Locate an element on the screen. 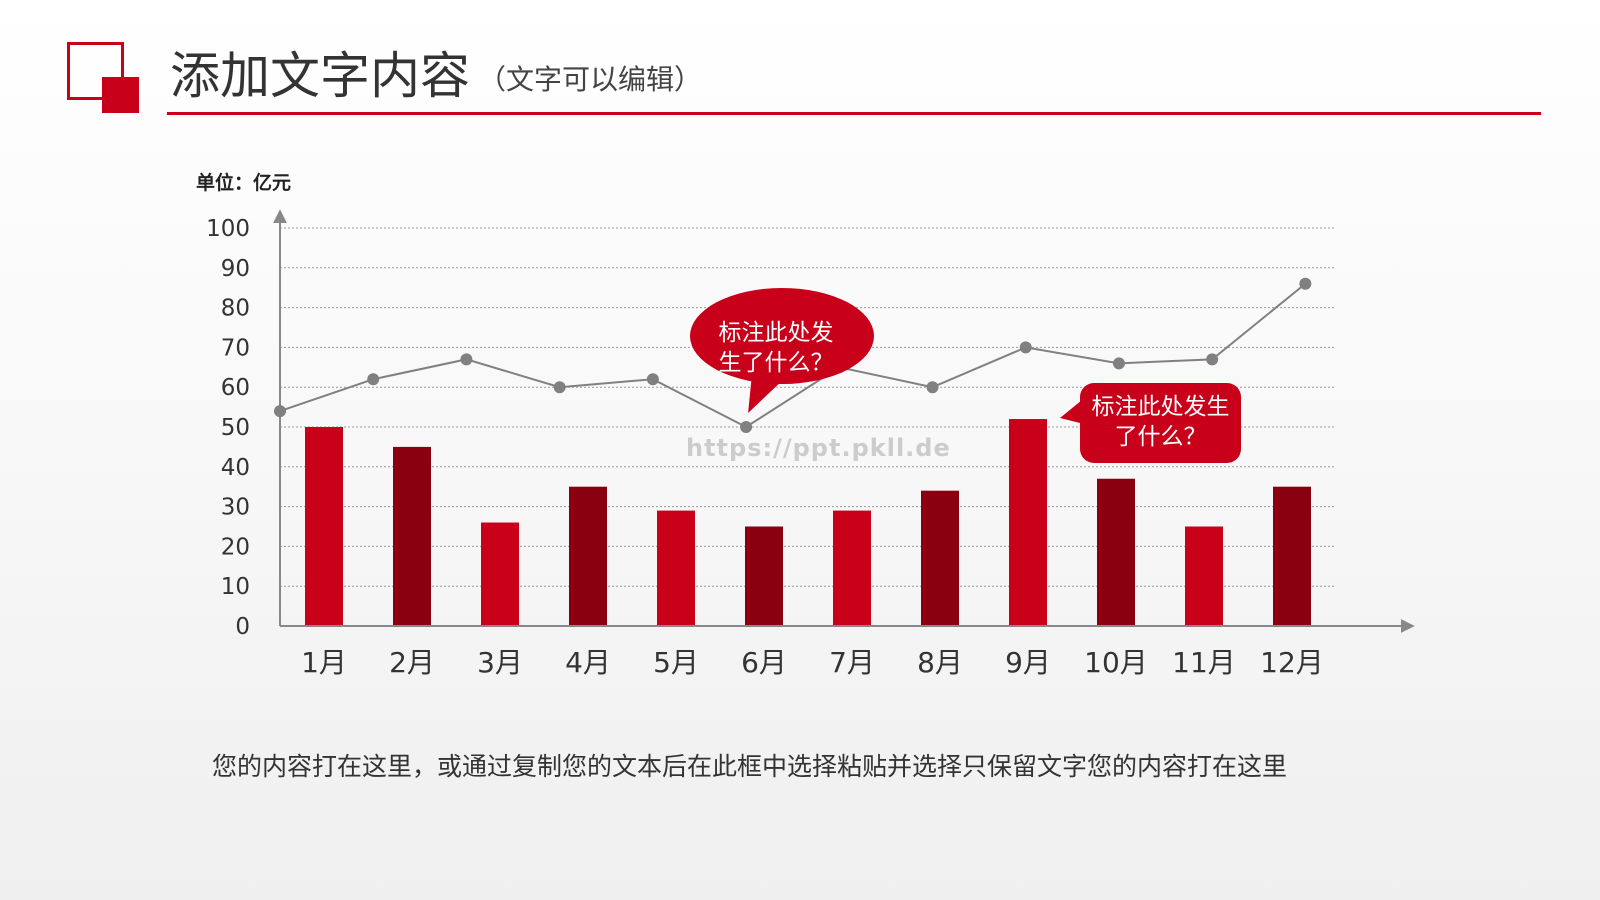 This screenshot has width=1600, height=900. callout-box-text: 标注此处发生 了什么？ is located at coordinates (1160, 422).